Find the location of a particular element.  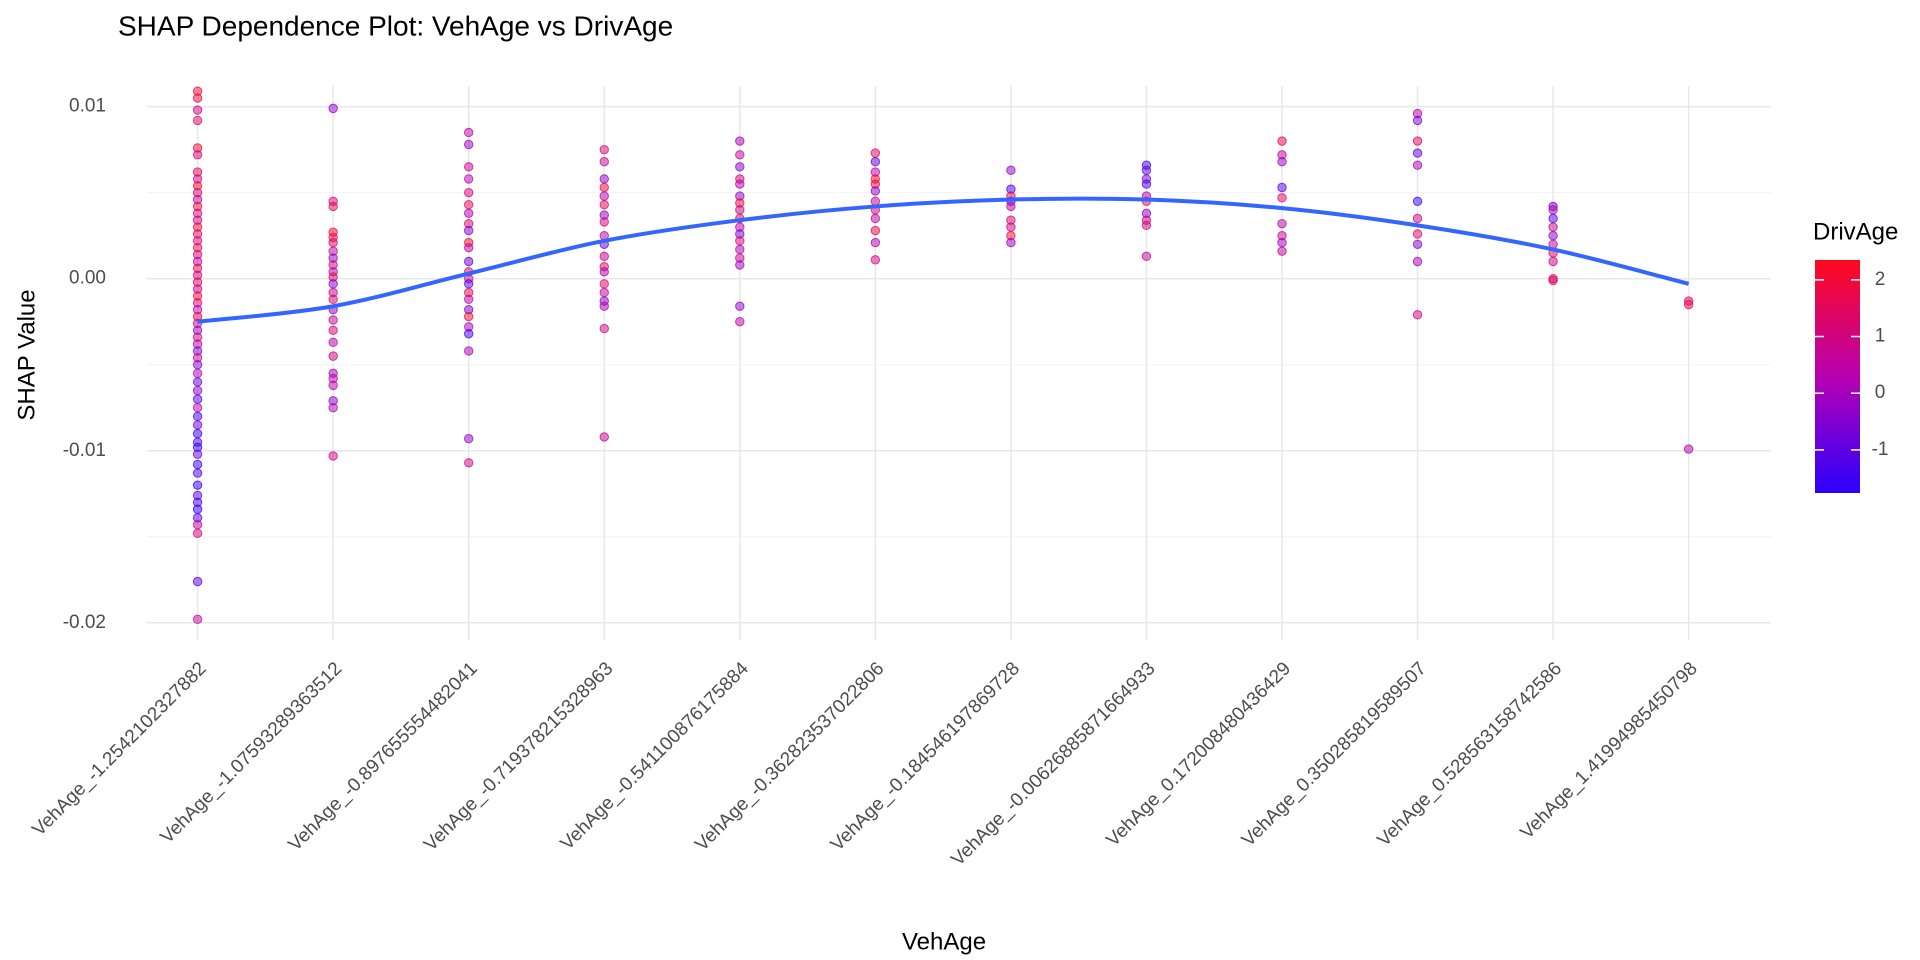

y-tick-label: -0.02 is located at coordinates (84, 622).